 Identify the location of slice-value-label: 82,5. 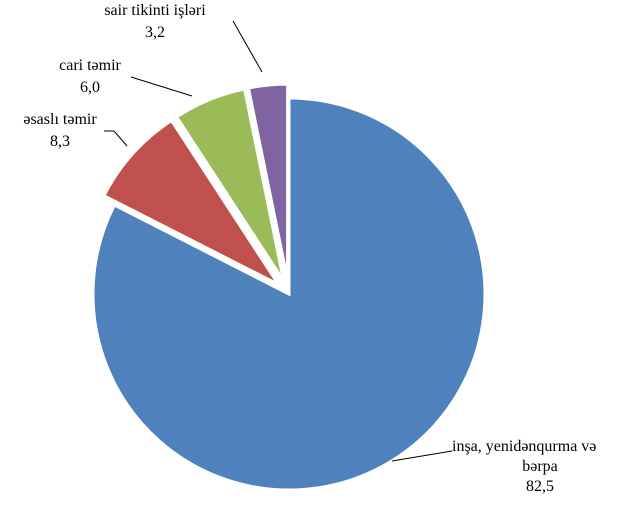
(540, 486).